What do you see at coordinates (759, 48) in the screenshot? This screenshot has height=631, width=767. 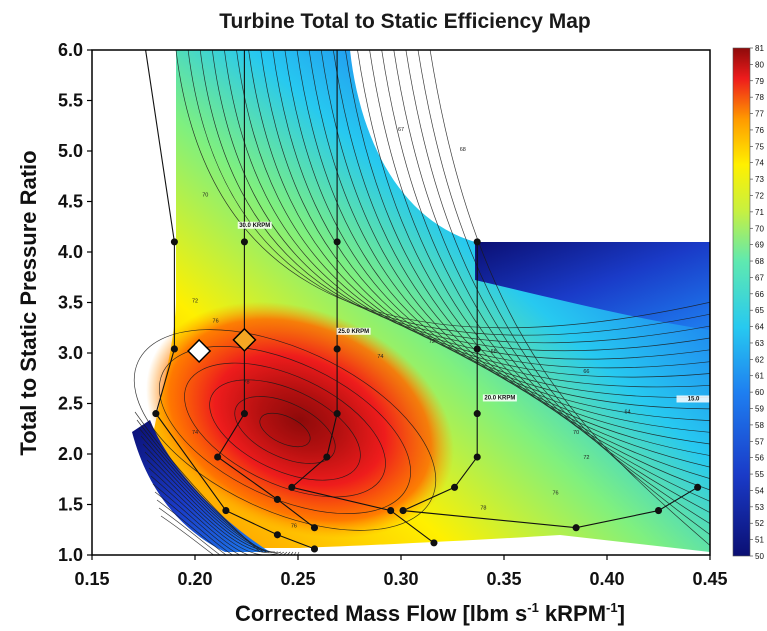 I see `colorbar-label: 81` at bounding box center [759, 48].